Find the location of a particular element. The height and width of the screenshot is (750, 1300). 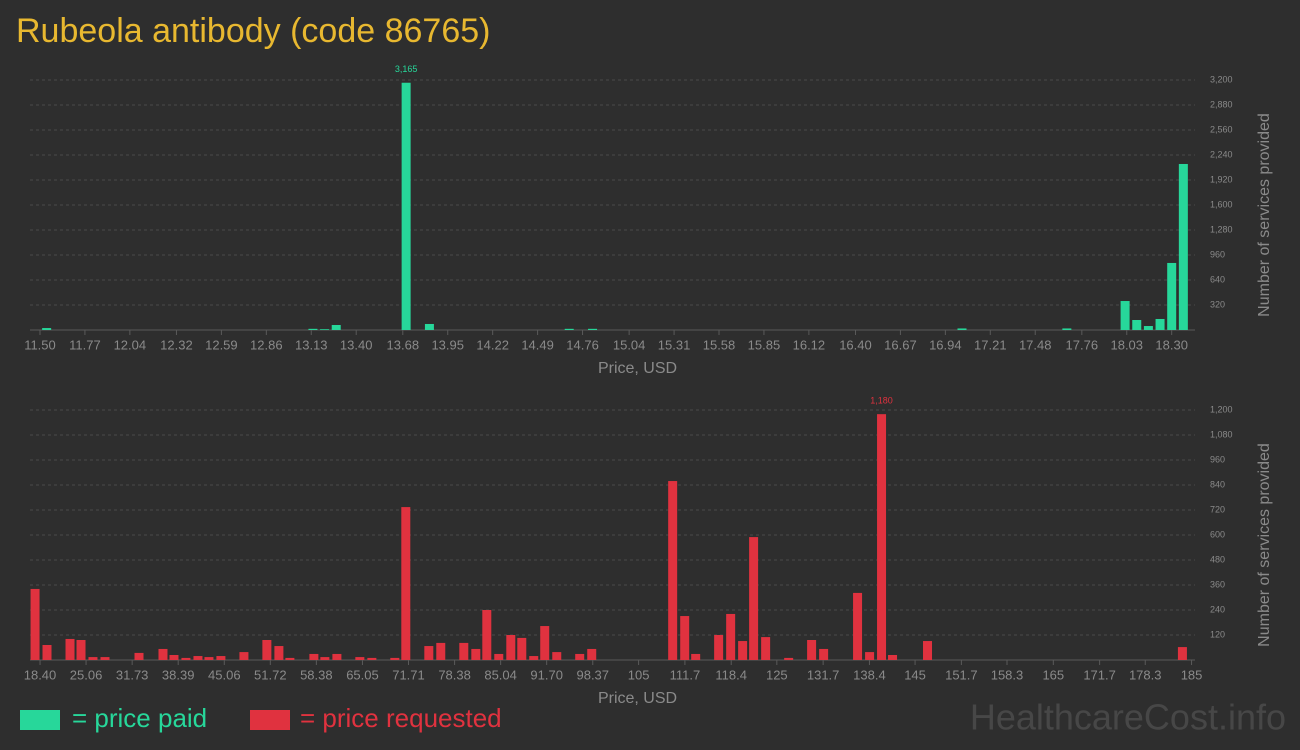

x-tick-label: 145 is located at coordinates (915, 674).